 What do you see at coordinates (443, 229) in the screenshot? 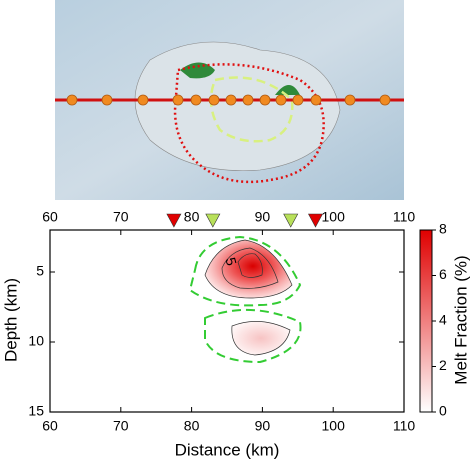
I see `colorbar-tick-label: 8` at bounding box center [443, 229].